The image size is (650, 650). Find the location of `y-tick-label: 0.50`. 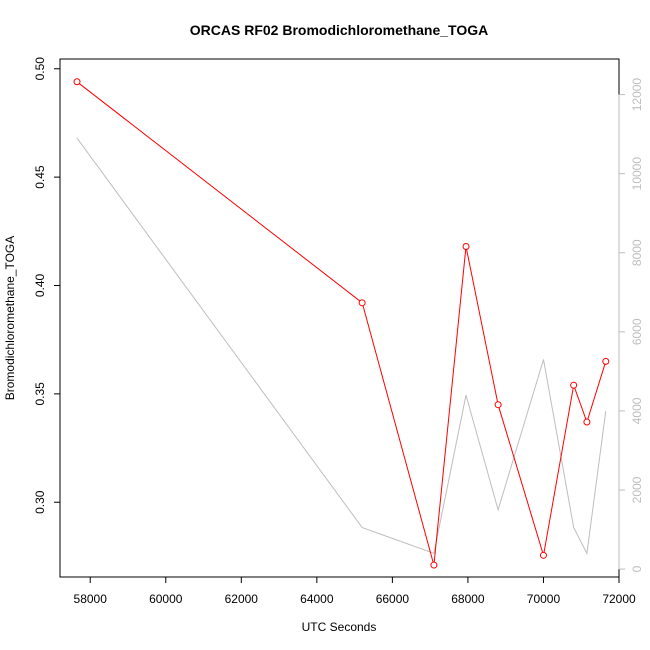

y-tick-label: 0.50 is located at coordinates (40, 69).